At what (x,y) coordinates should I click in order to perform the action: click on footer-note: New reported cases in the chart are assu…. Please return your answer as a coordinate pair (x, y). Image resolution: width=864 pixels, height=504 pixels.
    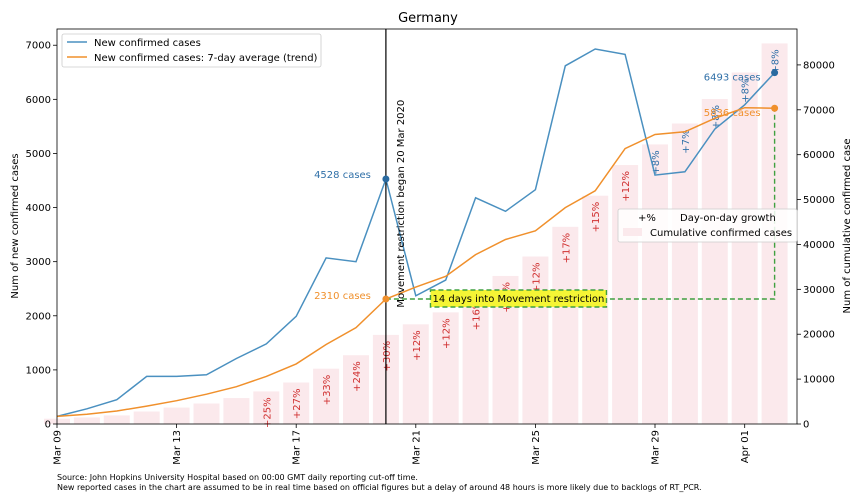
    Looking at the image, I should click on (379, 487).